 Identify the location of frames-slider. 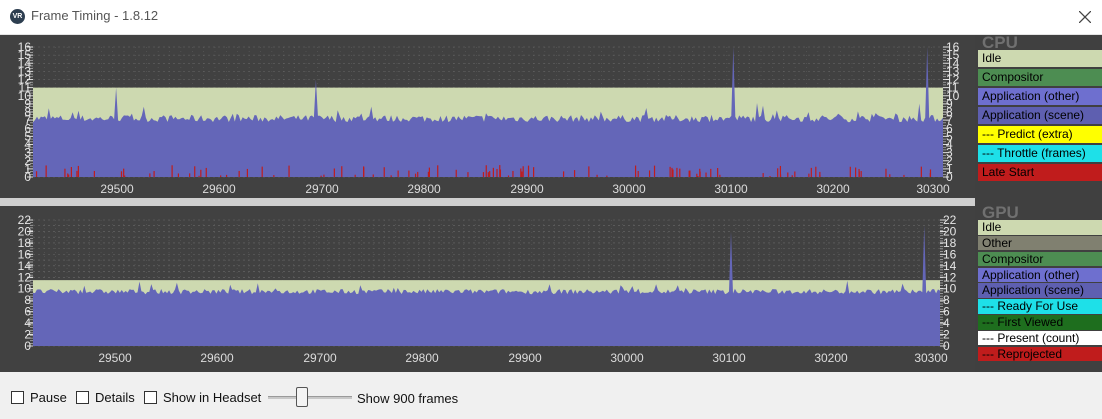
(310, 397).